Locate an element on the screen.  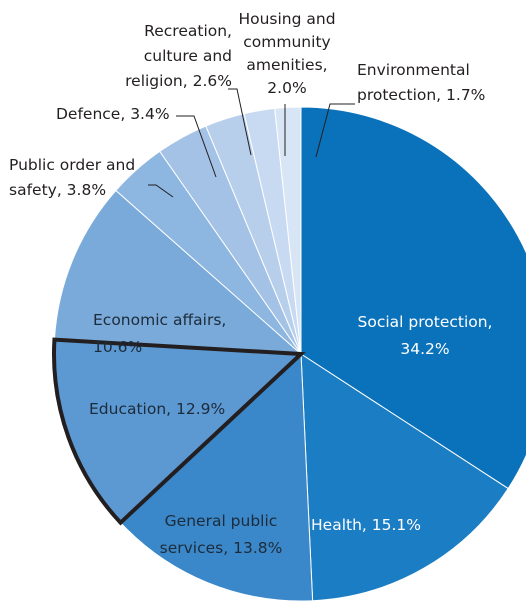
leader-lines is located at coordinates (251, 143).